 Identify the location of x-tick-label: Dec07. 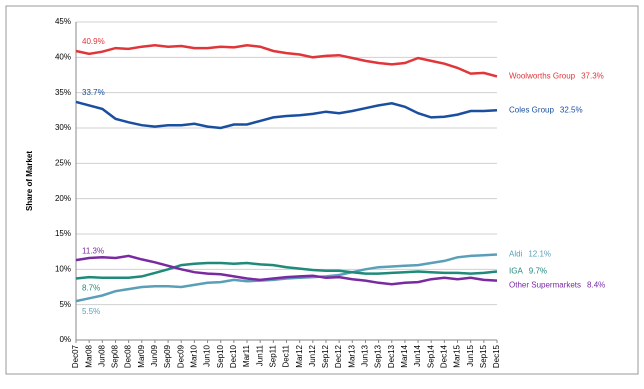
(75, 356).